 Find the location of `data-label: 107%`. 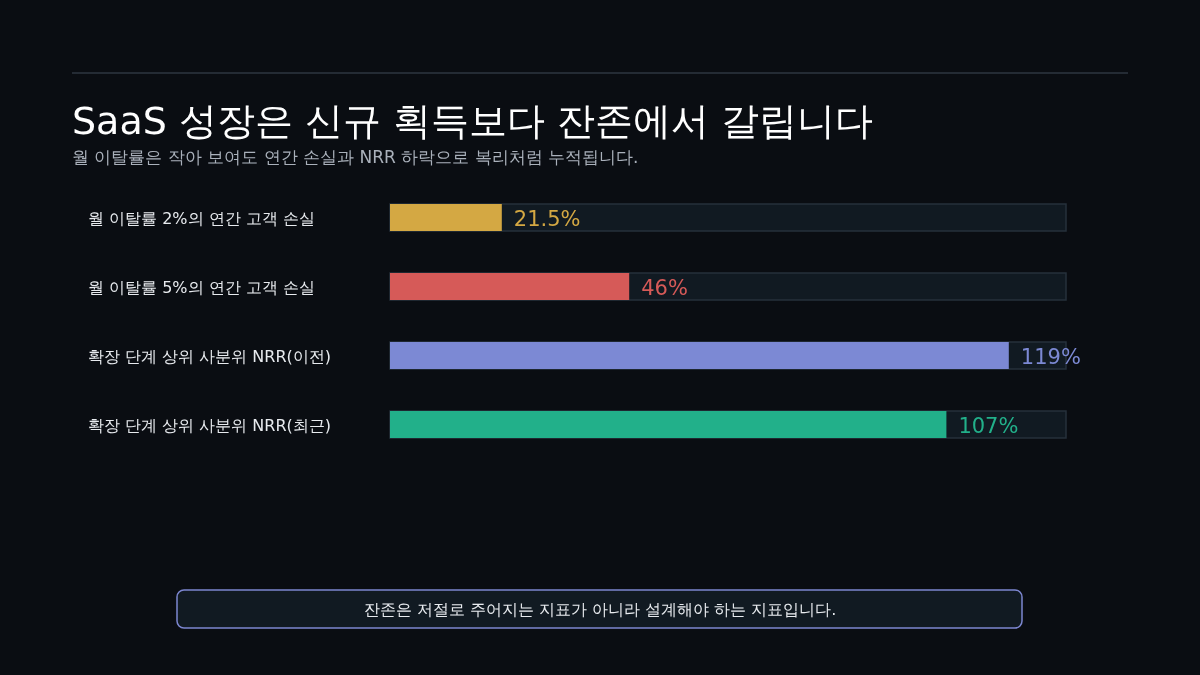

data-label: 107% is located at coordinates (988, 425).